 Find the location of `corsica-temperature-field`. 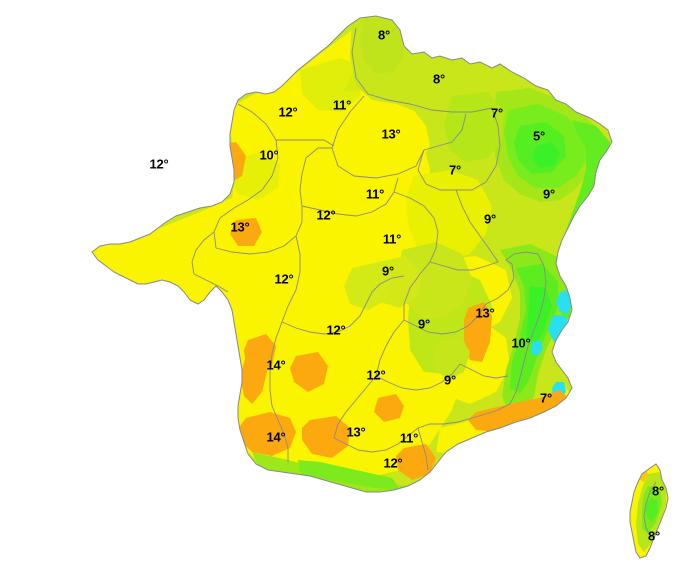

corsica-temperature-field is located at coordinates (649, 511).